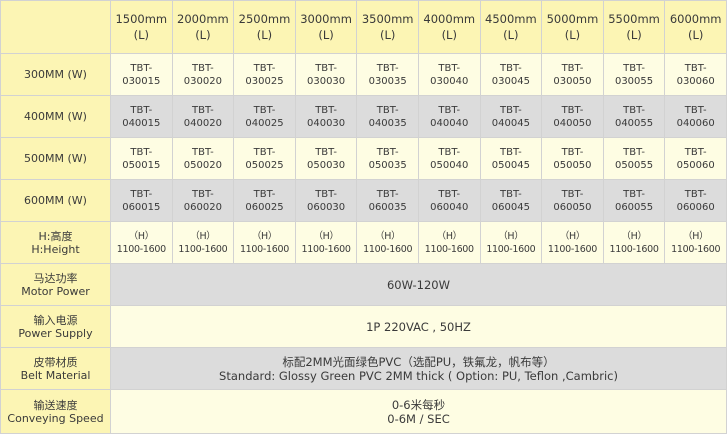  Describe the element at coordinates (449, 165) in the screenshot. I see `model-code: 050040` at that location.